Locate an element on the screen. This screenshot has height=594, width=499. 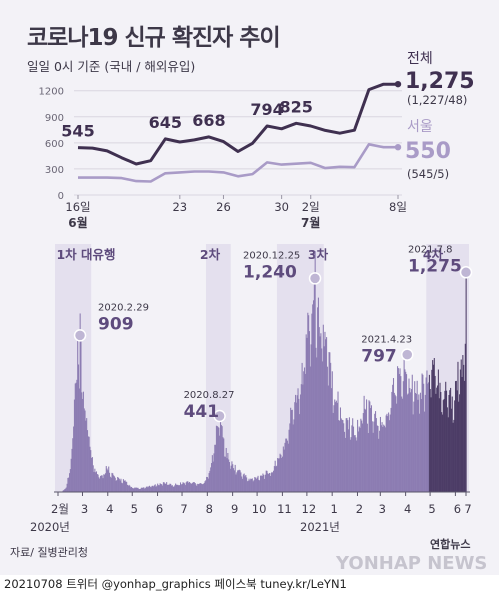
x-tick-label: 7 is located at coordinates (183, 509).